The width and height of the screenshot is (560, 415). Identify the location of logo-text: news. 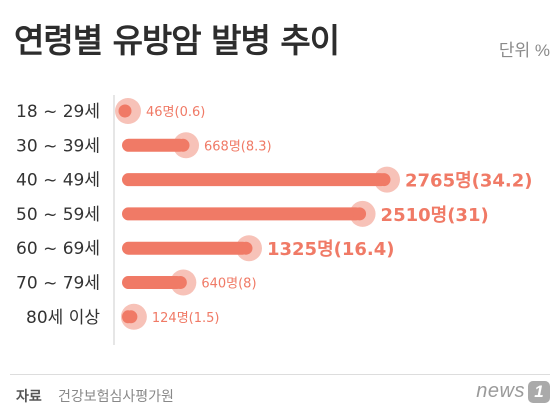
(500, 391).